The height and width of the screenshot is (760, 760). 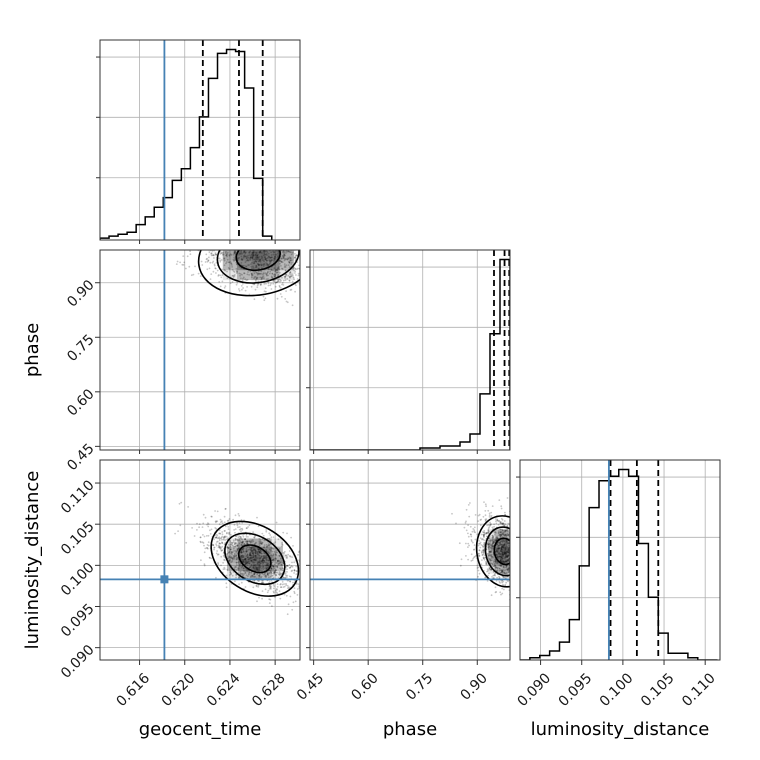 I want to click on y-tick-label: 0.090, so click(x=78, y=662).